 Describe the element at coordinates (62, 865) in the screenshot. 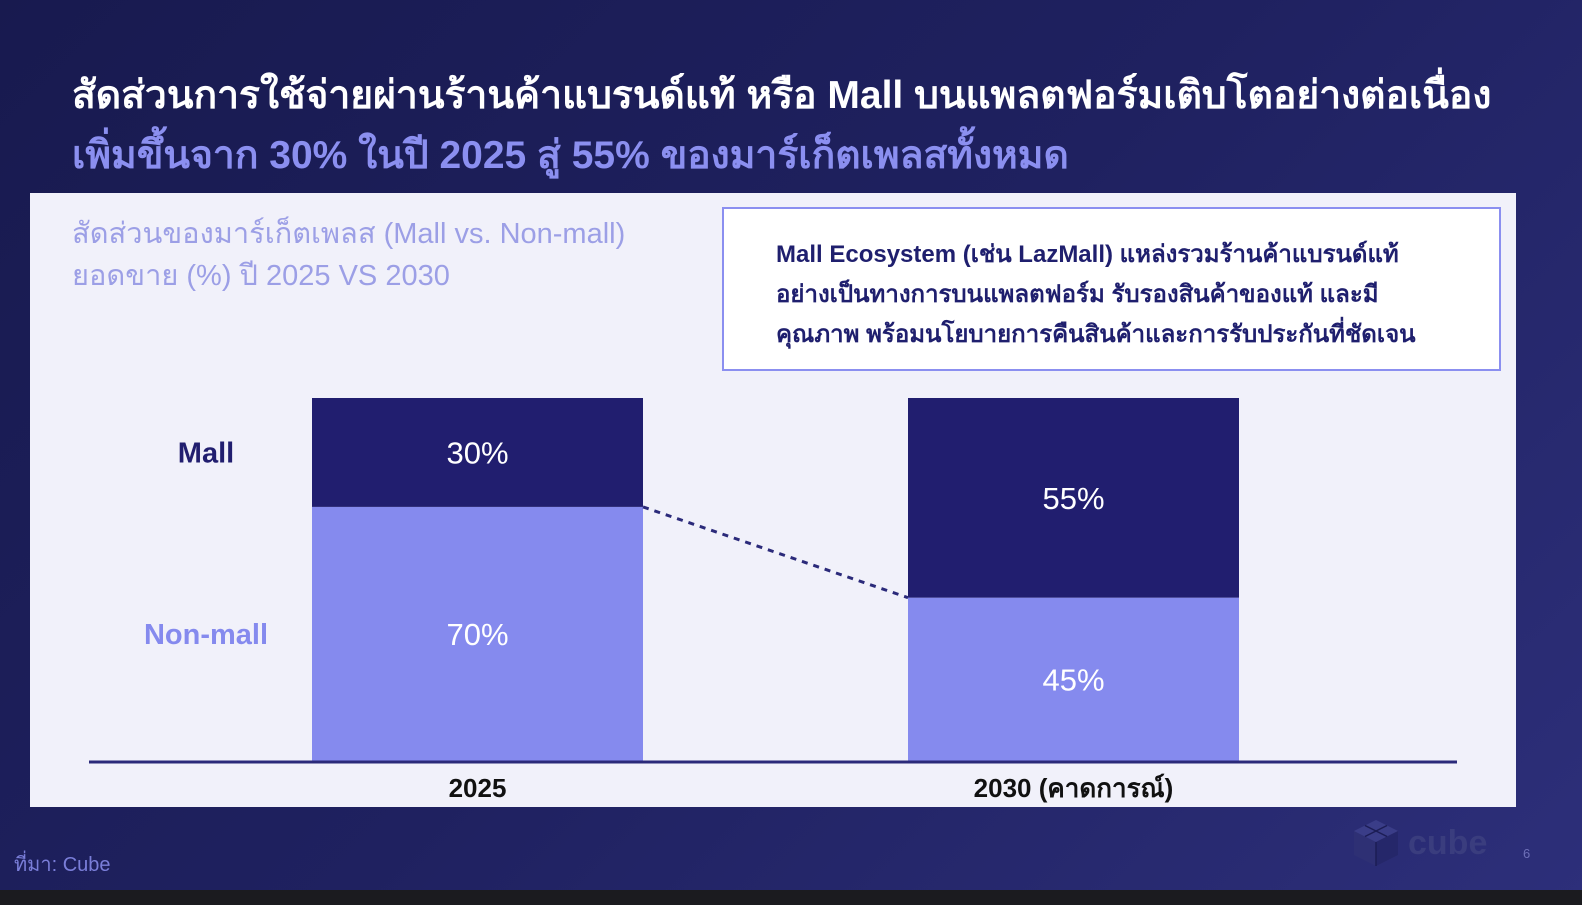

I see `source-note: ที่มา: Cube` at that location.